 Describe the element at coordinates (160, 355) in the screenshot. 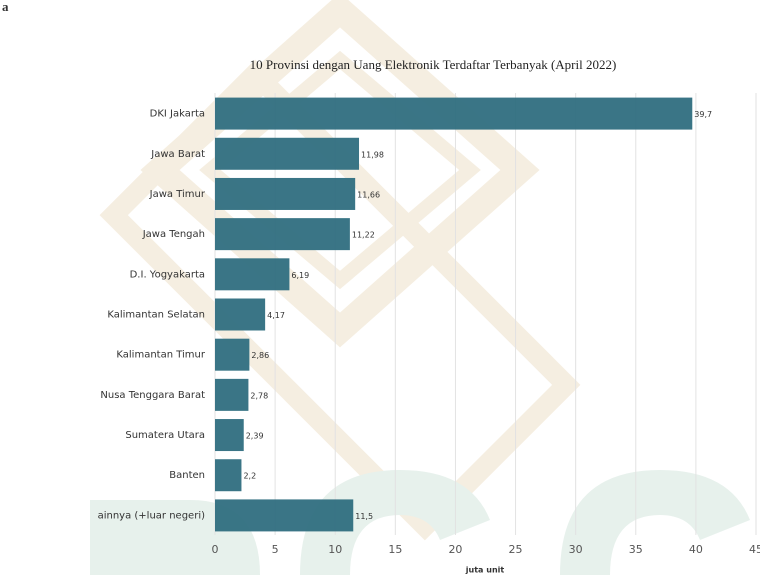

I see `y-tick-label: Kalimantan Timur` at that location.